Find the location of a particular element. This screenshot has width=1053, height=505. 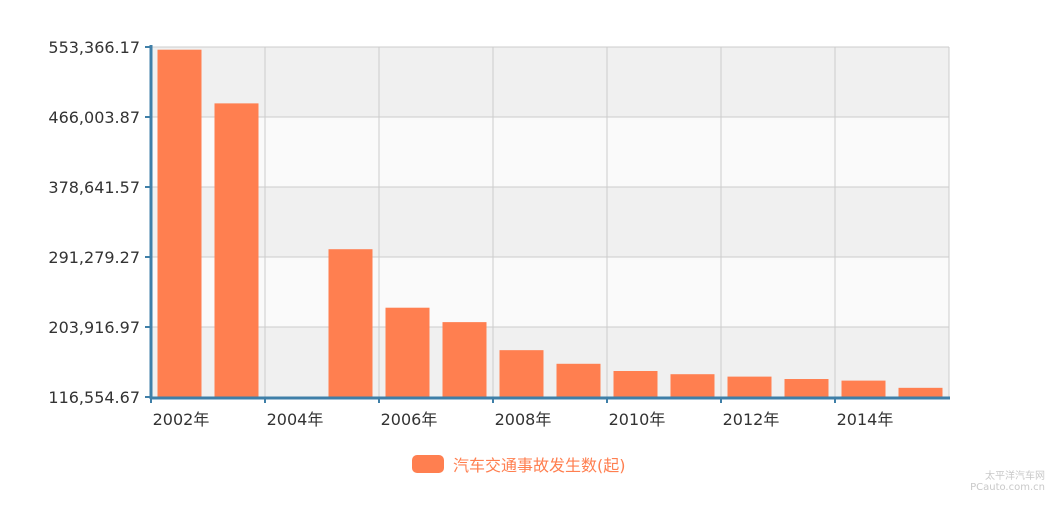

bar-2002年 is located at coordinates (179, 223).